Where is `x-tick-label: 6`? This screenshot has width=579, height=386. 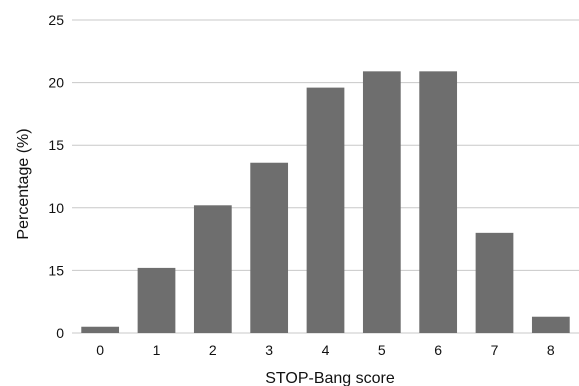
x-tick-label: 6 is located at coordinates (438, 350).